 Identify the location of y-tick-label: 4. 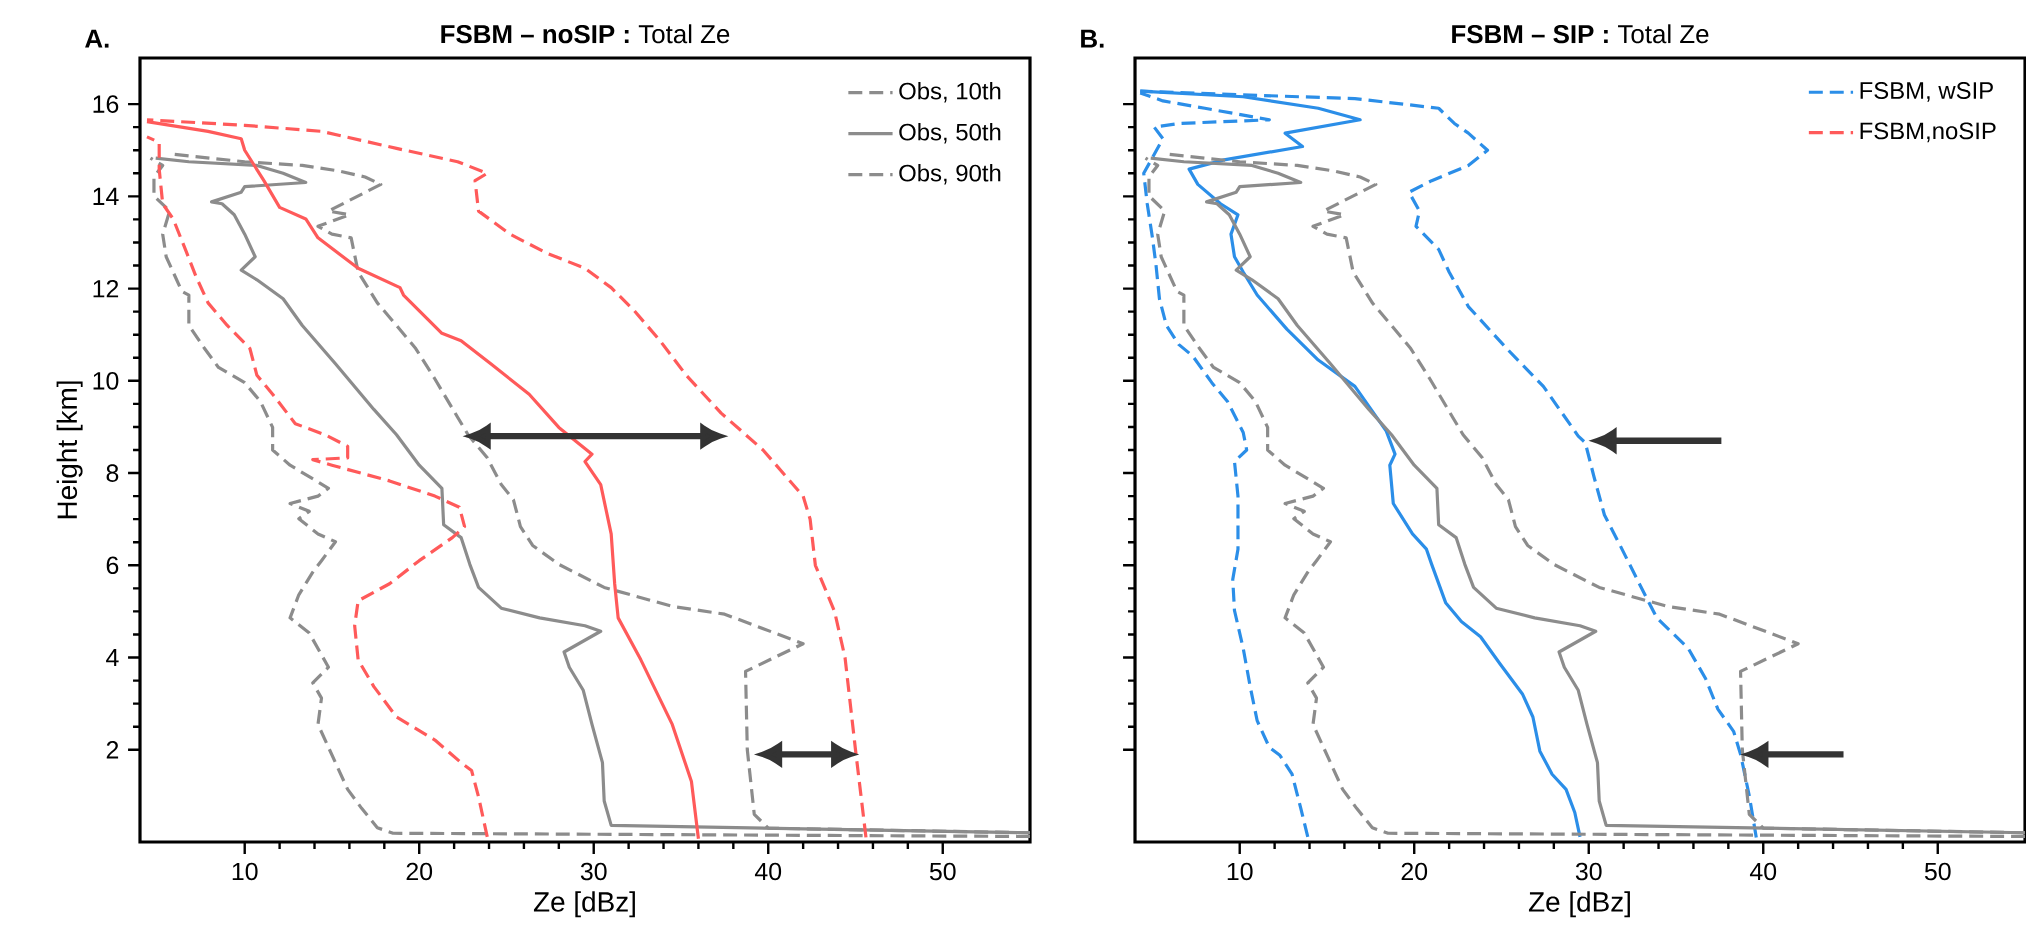
(112, 657).